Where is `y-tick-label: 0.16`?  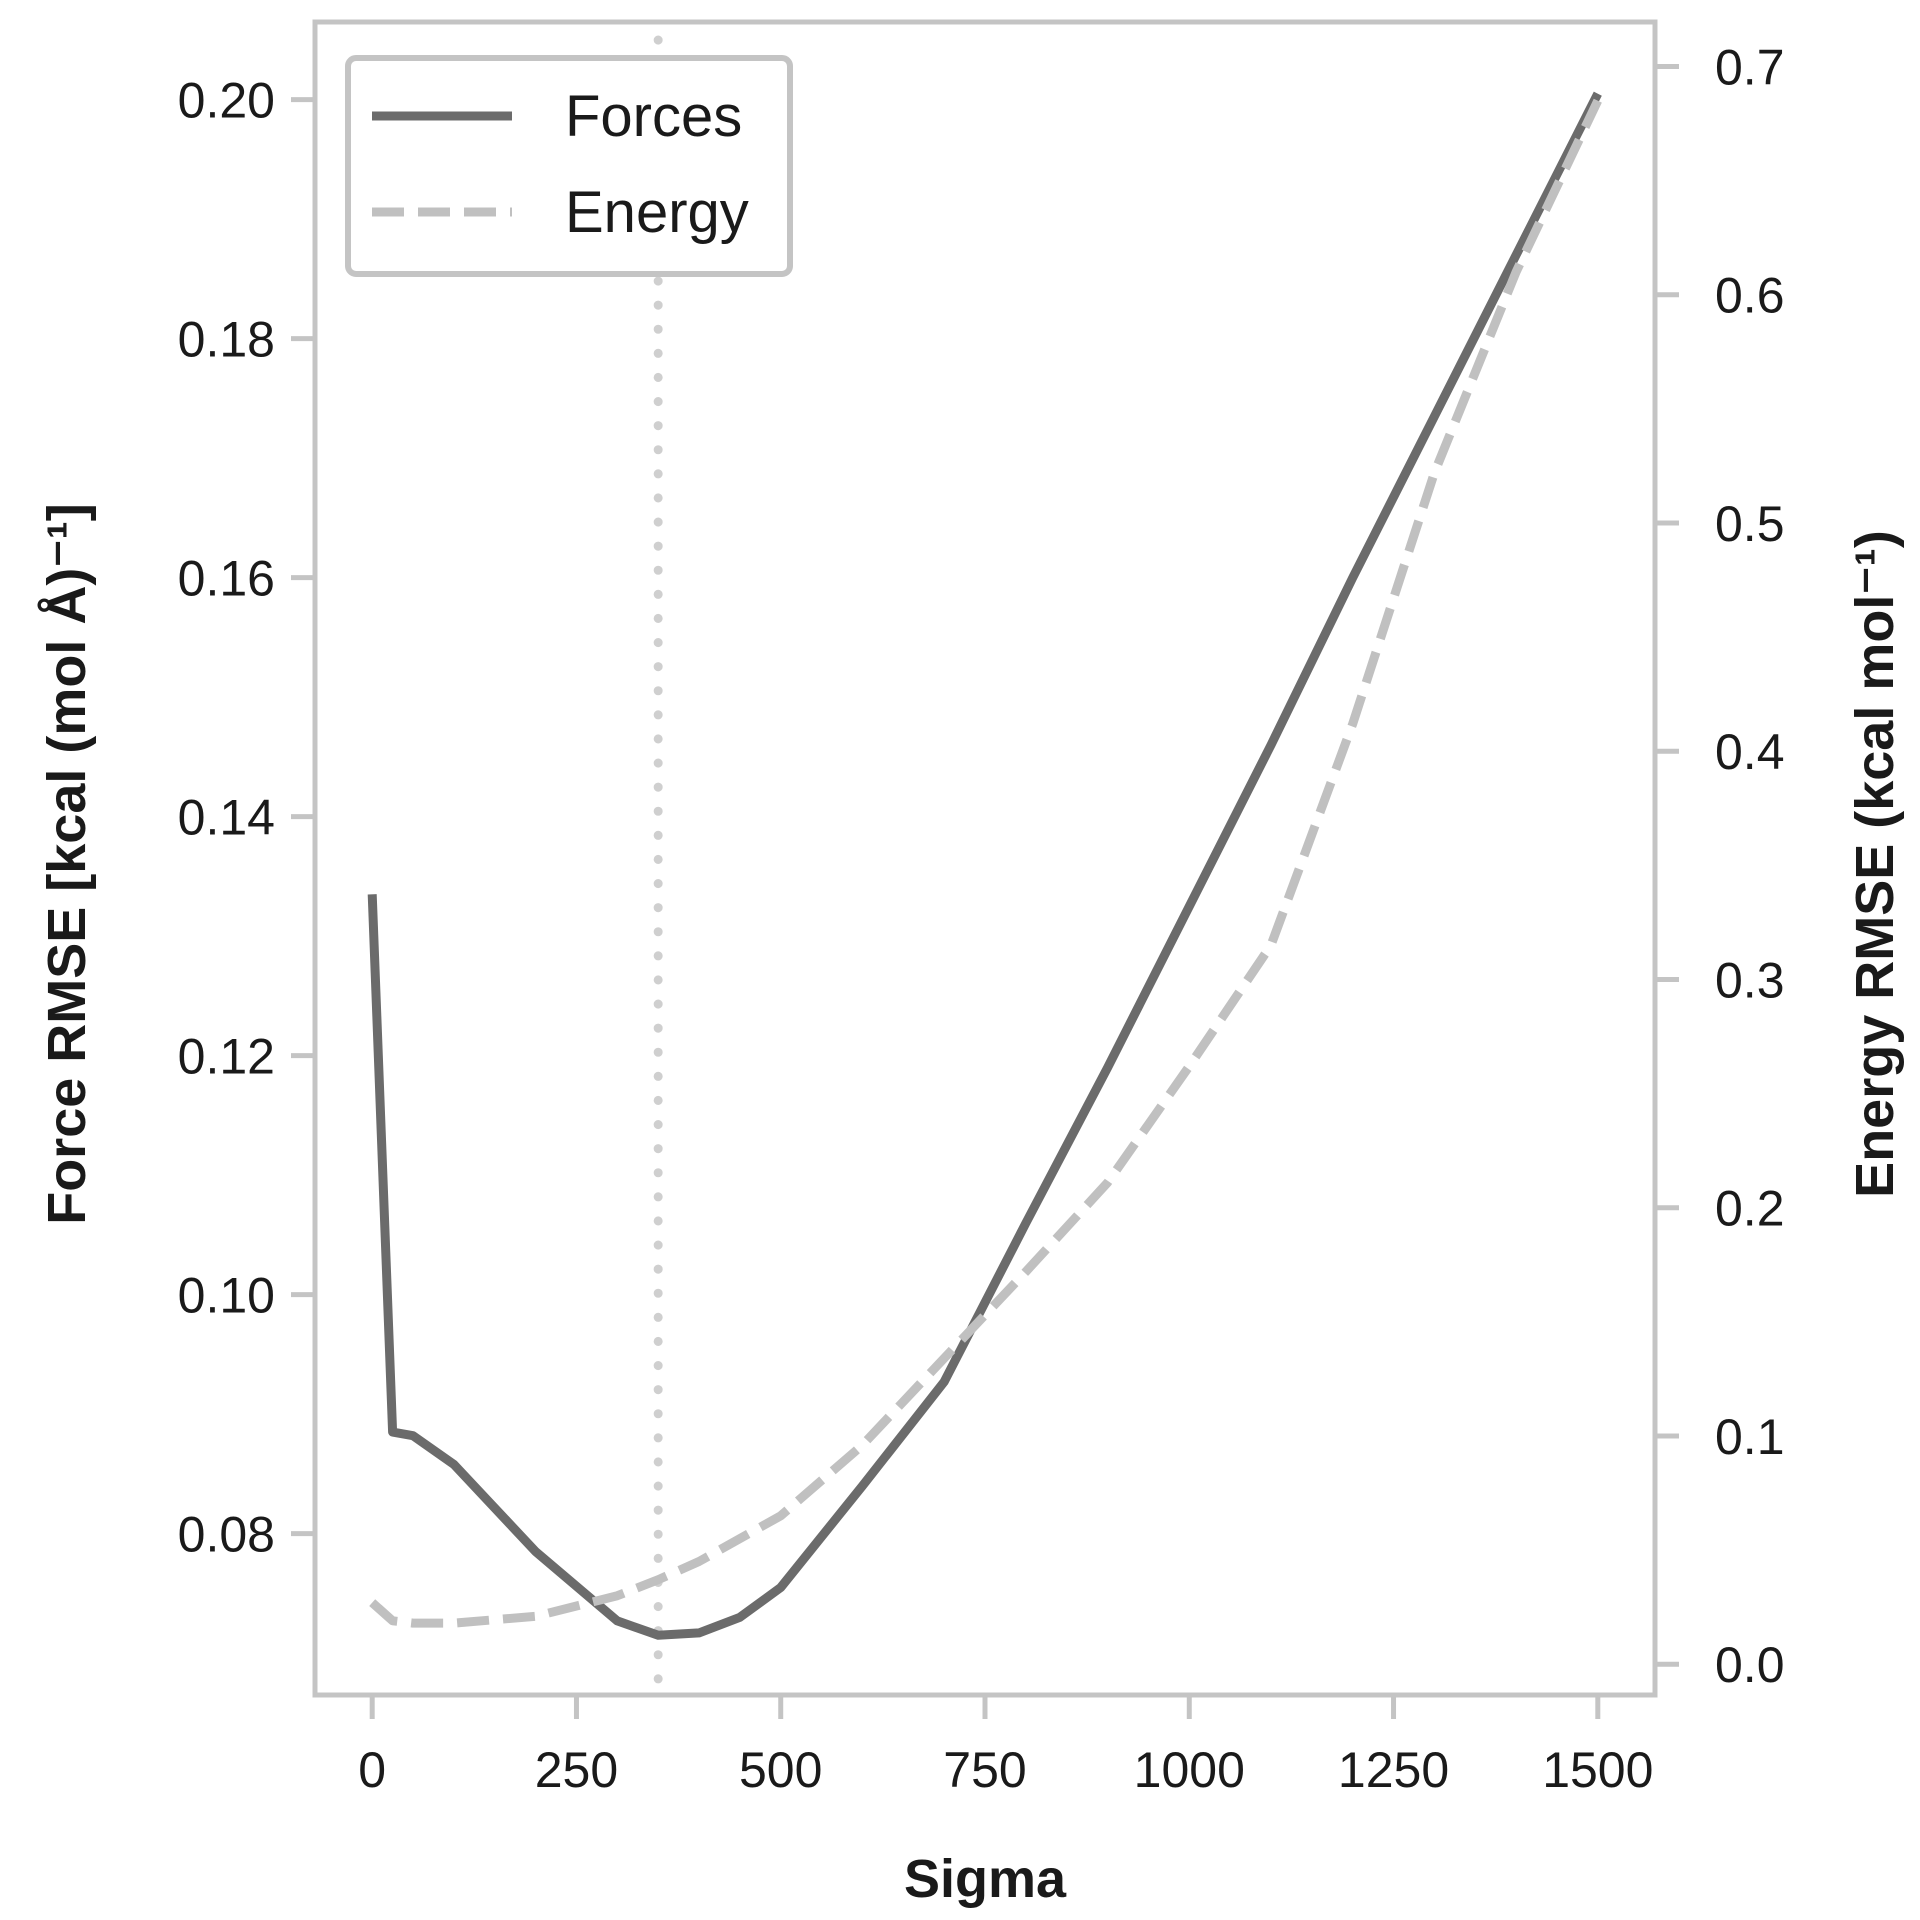
y-tick-label: 0.16 is located at coordinates (226, 579).